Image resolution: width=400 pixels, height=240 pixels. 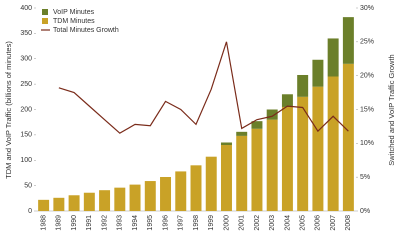 I want to click on x-tick-label: 1991, so click(x=89, y=223).